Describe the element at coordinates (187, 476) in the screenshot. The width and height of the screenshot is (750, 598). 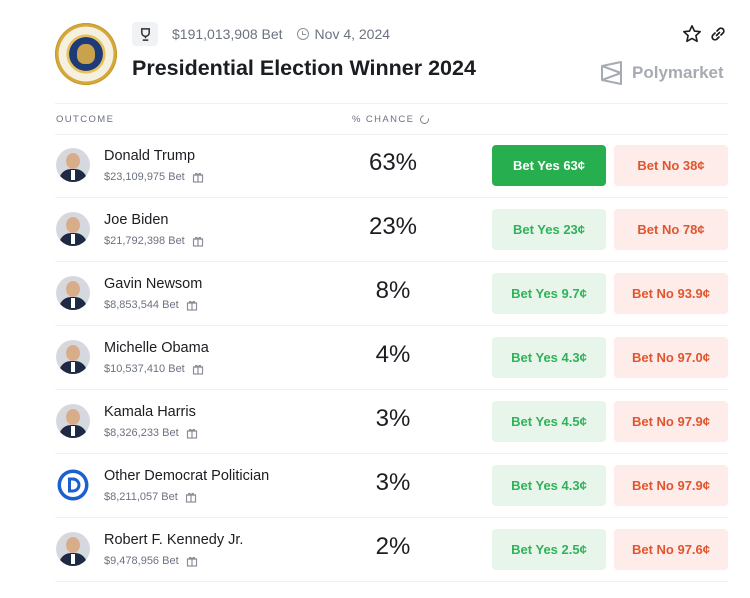
I see `outcome-name: Other Democrat Politician` at that location.